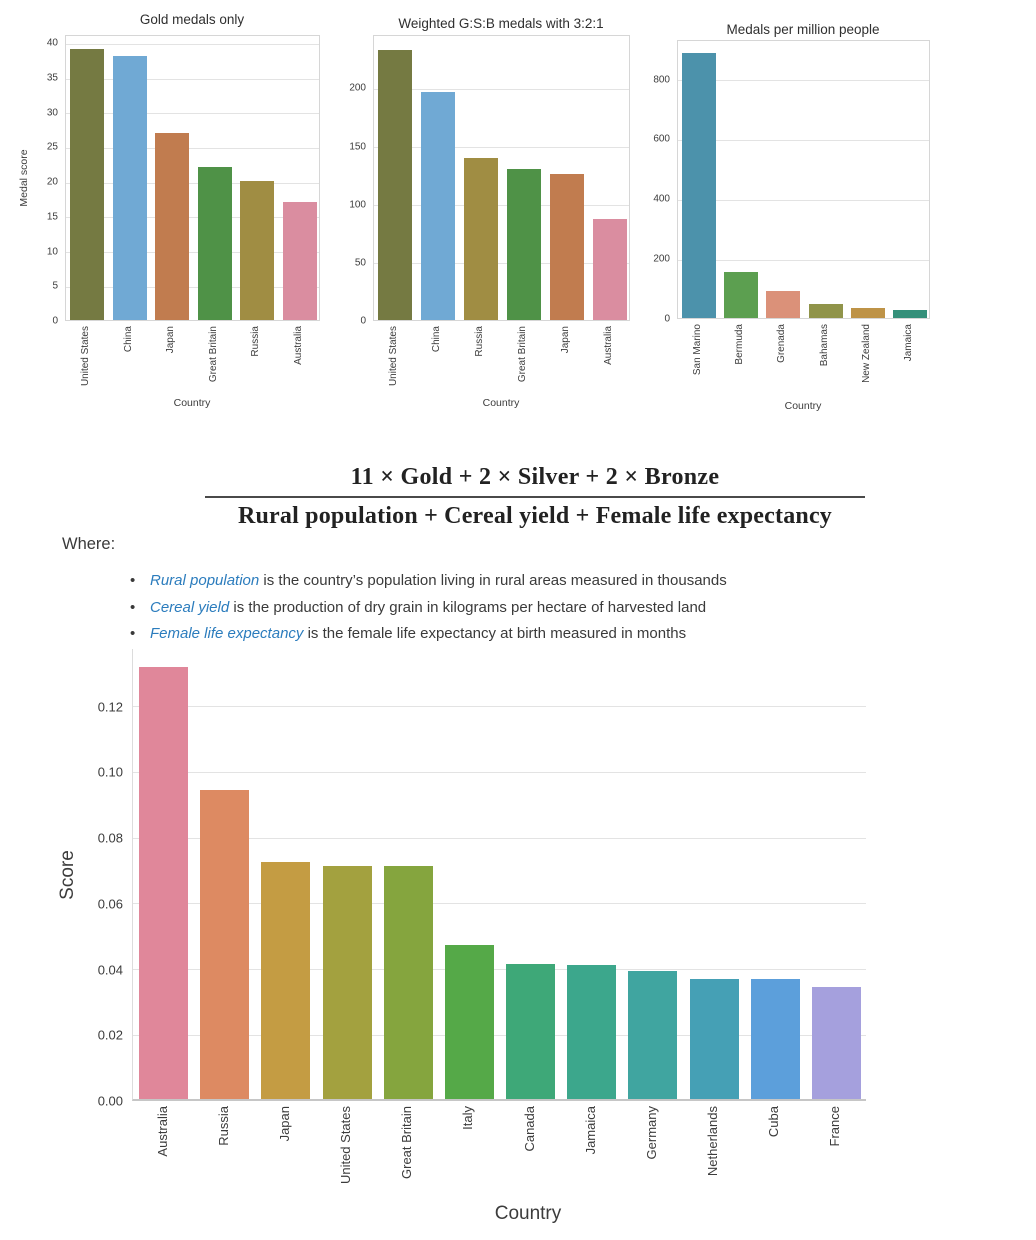 This screenshot has height=1240, width=1036. Describe the element at coordinates (713, 1141) in the screenshot. I see `x-tick-label-netherlands: Netherlands` at that location.